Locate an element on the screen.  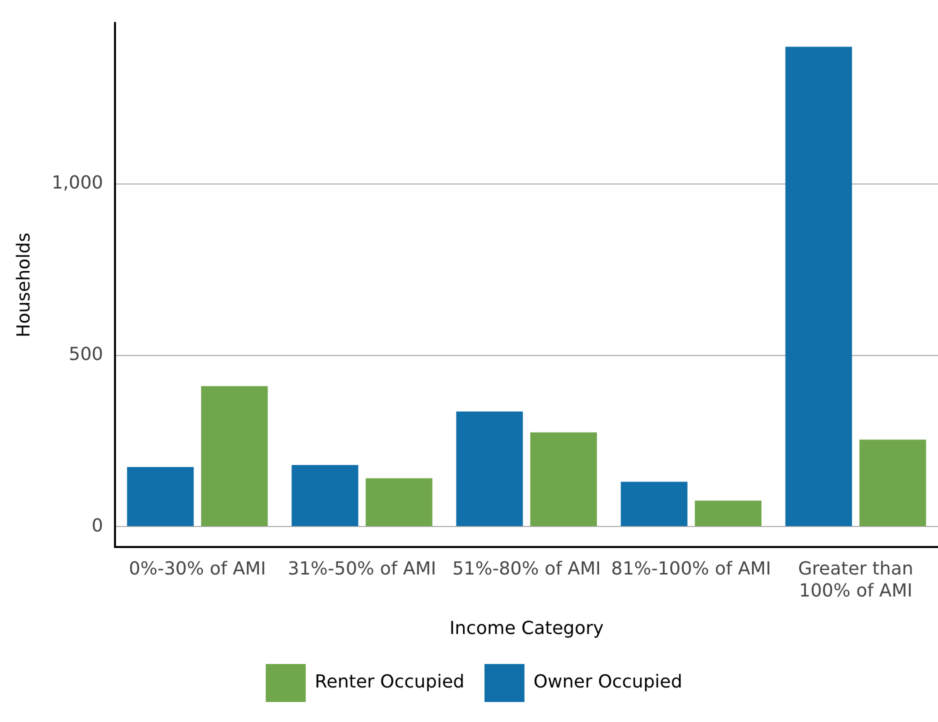
legend-label: Owner Occupied is located at coordinates (607, 682).